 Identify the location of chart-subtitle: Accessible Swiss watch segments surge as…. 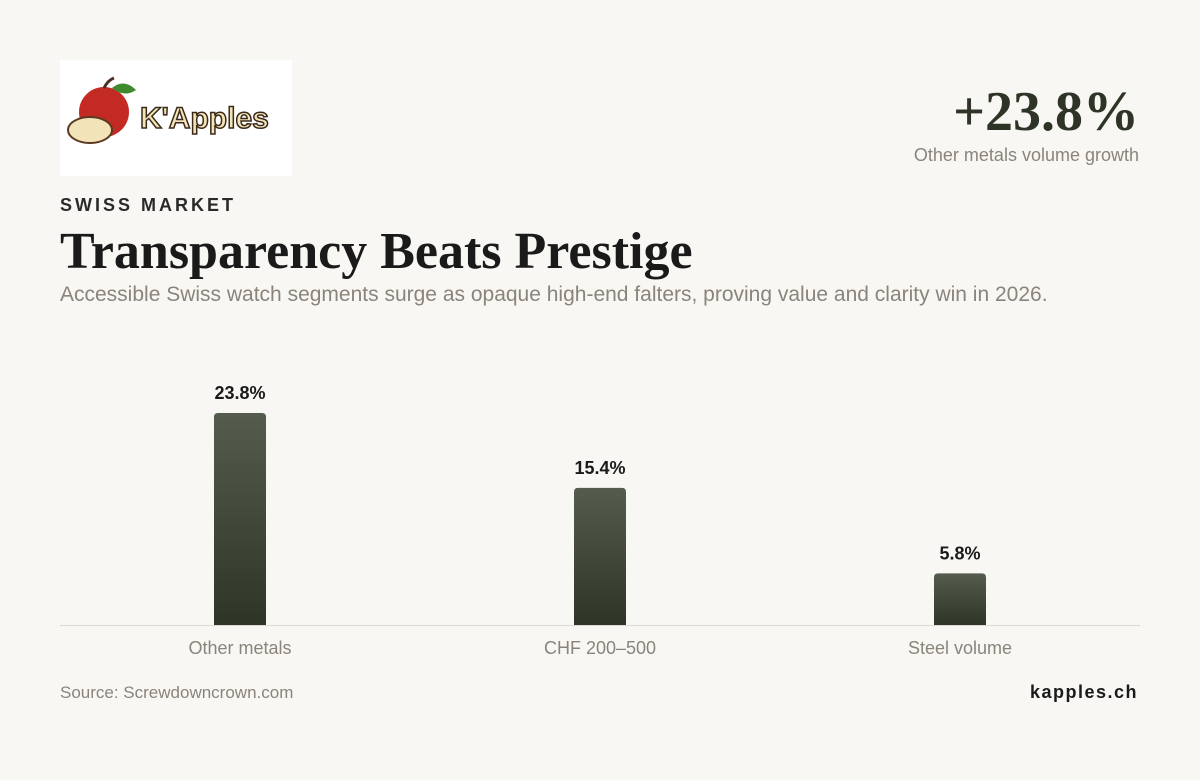
(554, 294).